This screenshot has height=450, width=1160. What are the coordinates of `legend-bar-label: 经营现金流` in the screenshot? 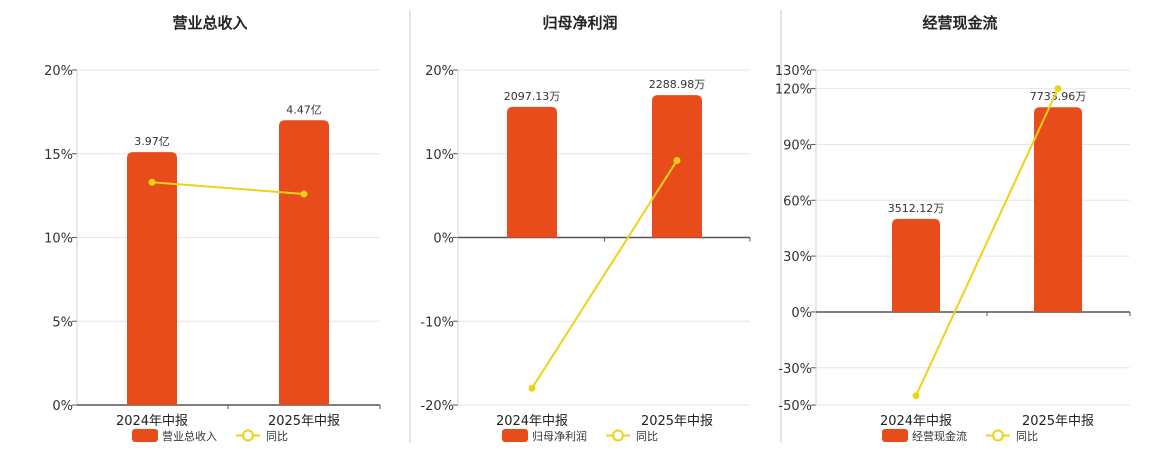 It's located at (939, 436).